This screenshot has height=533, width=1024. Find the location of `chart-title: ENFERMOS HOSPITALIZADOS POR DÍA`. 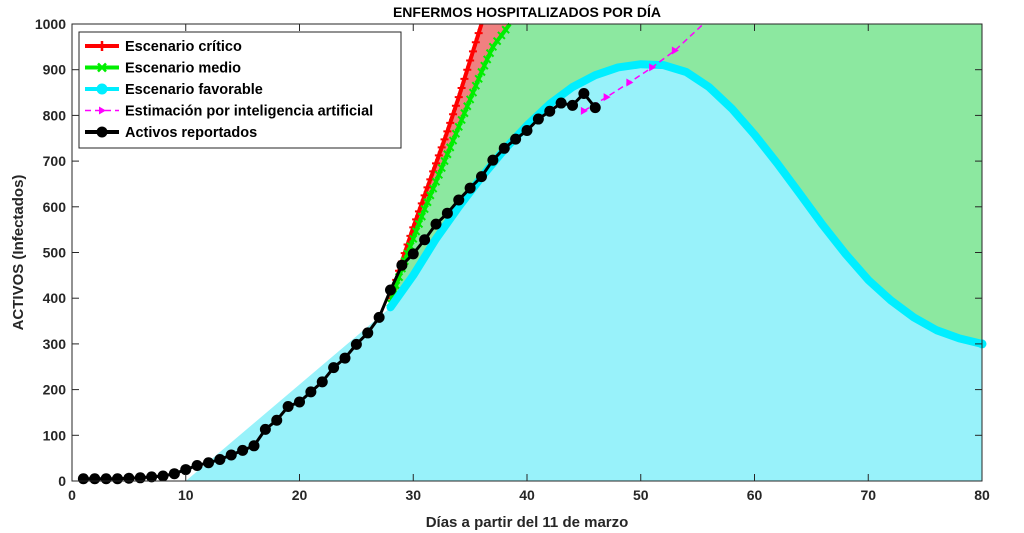

chart-title: ENFERMOS HOSPITALIZADOS POR DÍA is located at coordinates (527, 12).